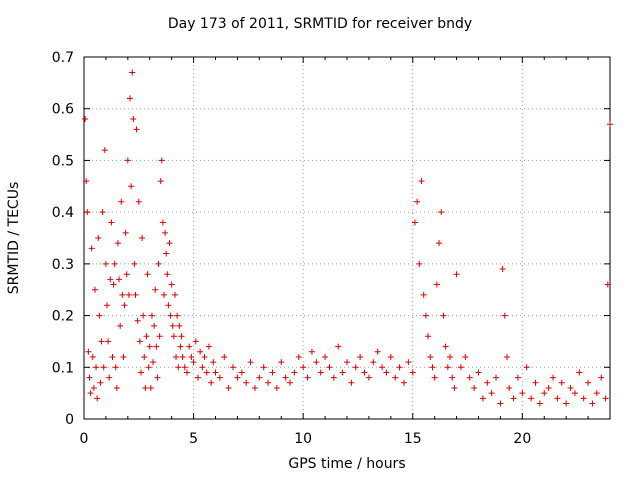 The image size is (640, 480). I want to click on x-tick-label: 5, so click(193, 439).